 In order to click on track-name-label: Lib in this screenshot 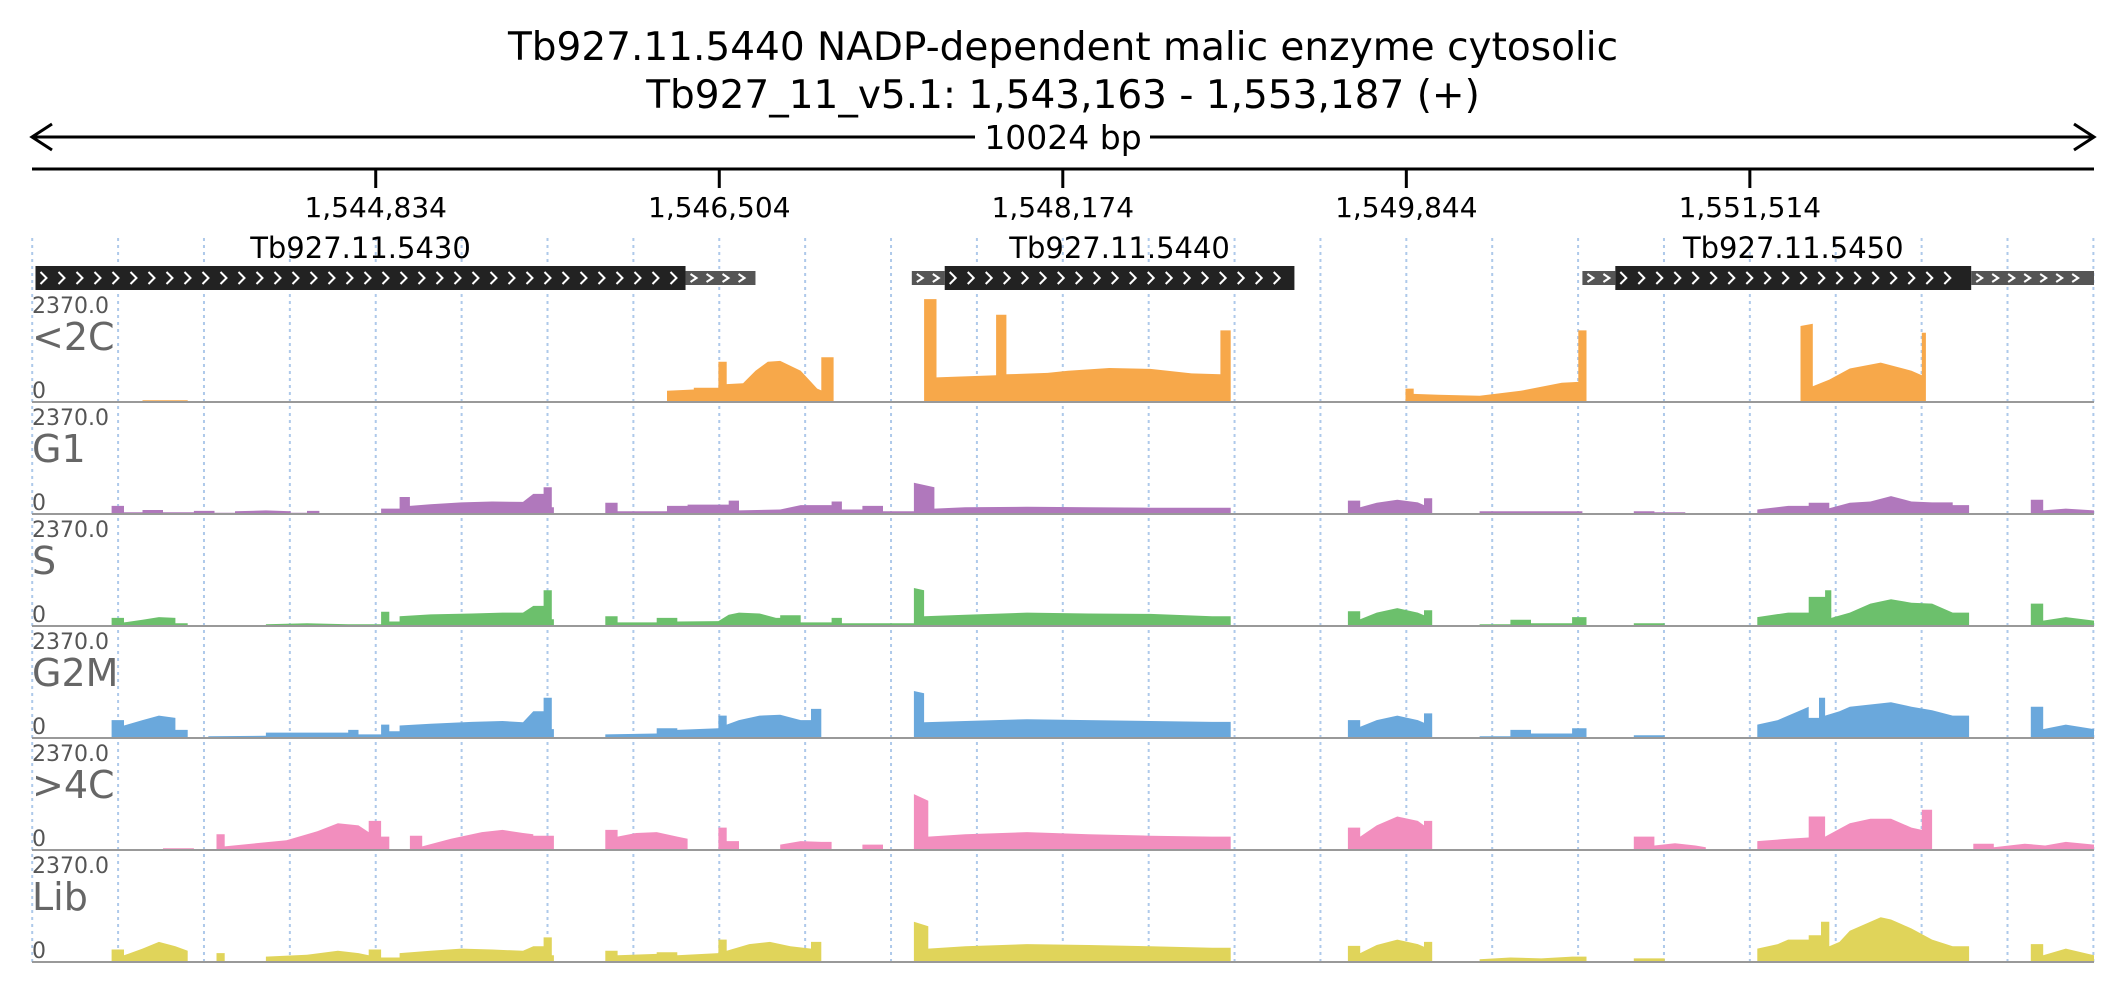, I will do `click(60, 897)`.